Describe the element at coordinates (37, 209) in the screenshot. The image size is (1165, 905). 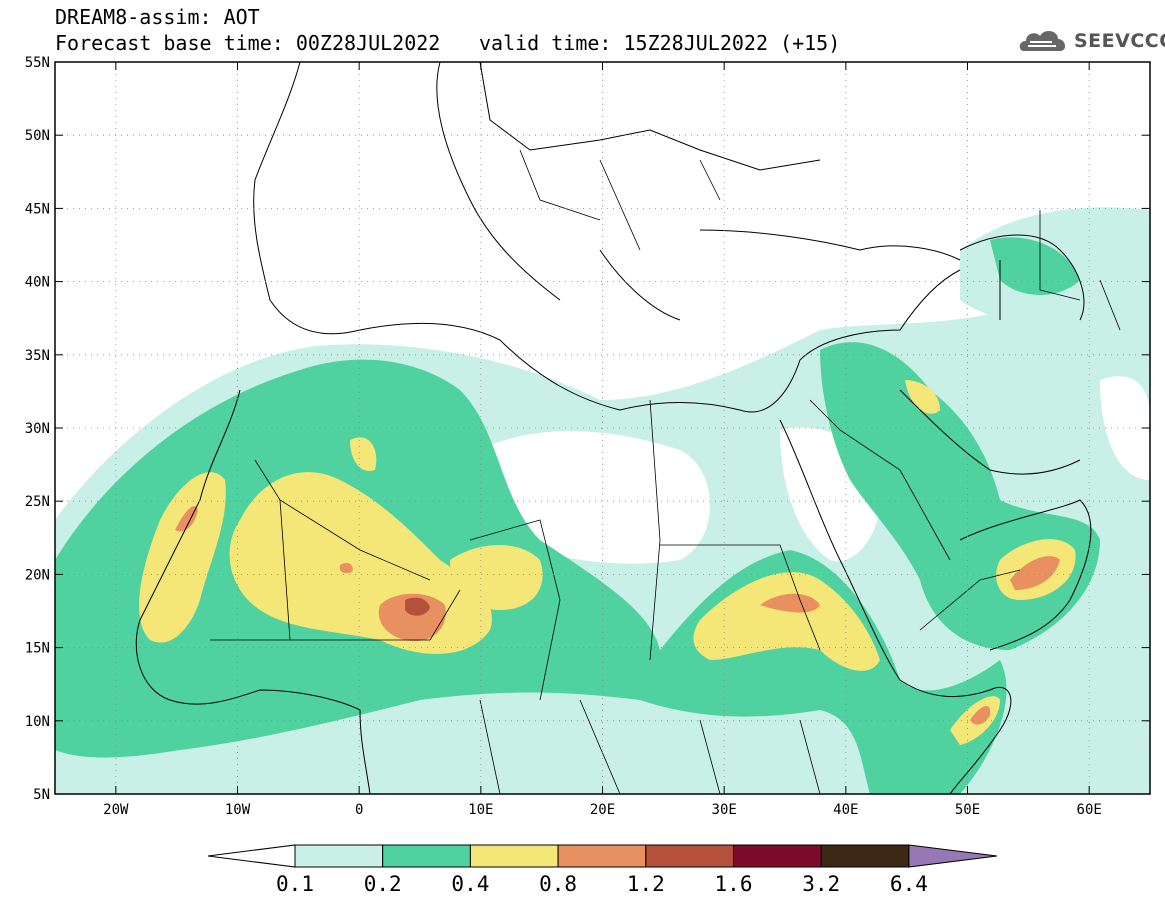
I see `lat-tick-label: 45N` at that location.